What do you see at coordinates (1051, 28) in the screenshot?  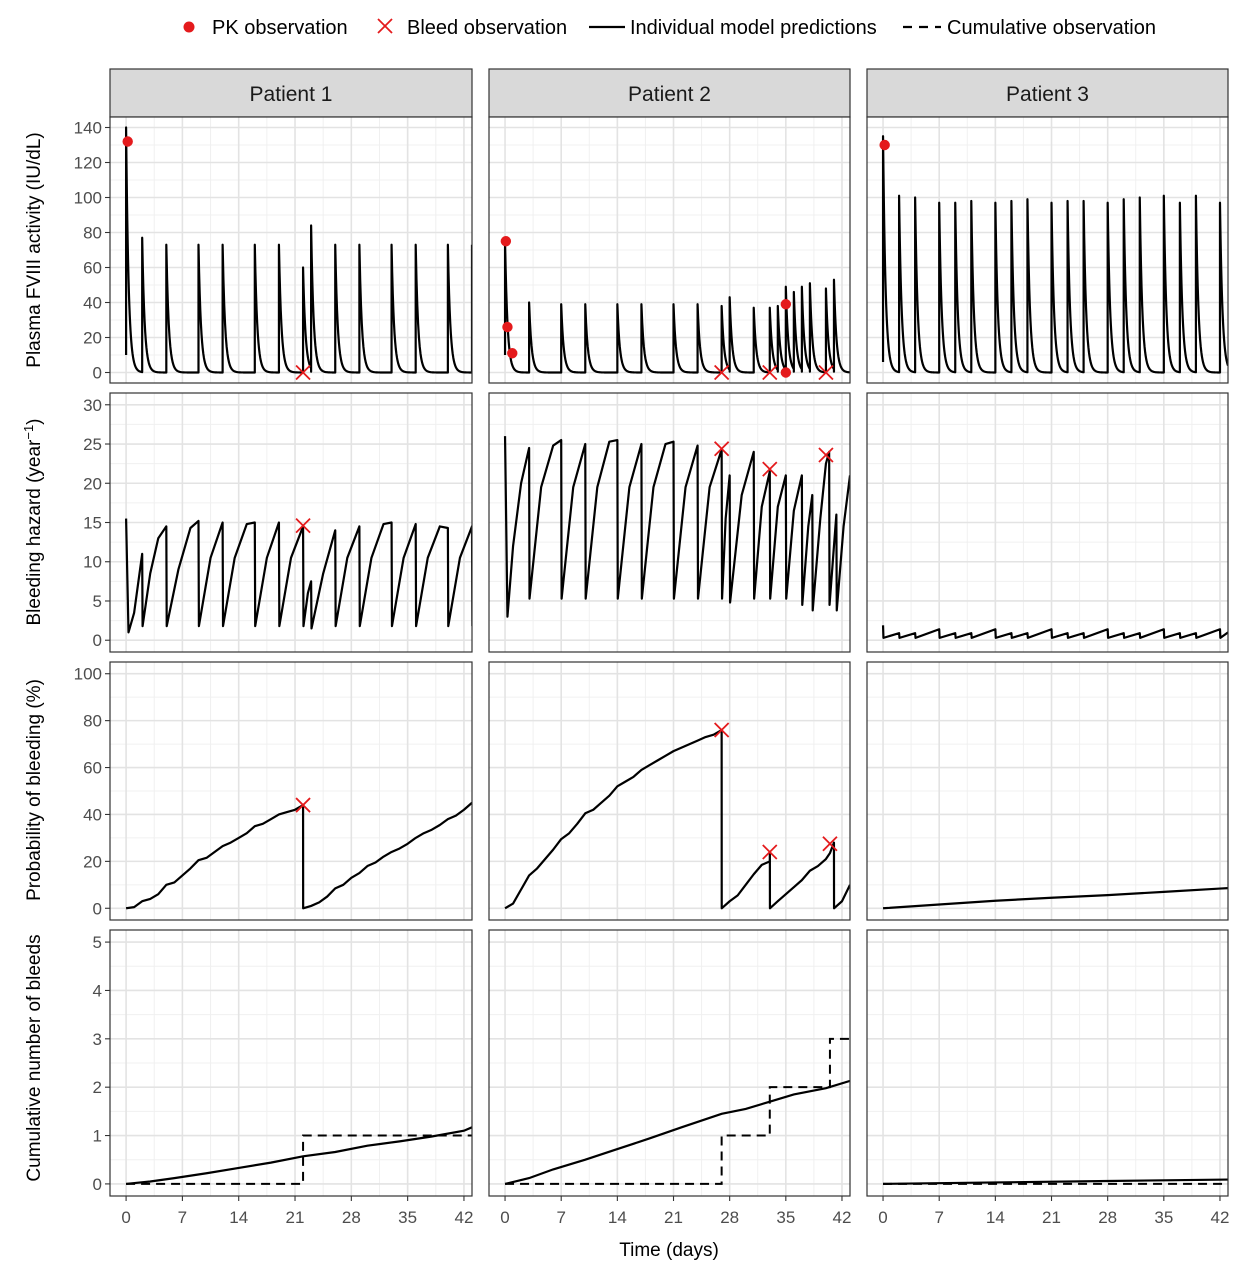 I see `legend-label-cum: Cumulative observation` at bounding box center [1051, 28].